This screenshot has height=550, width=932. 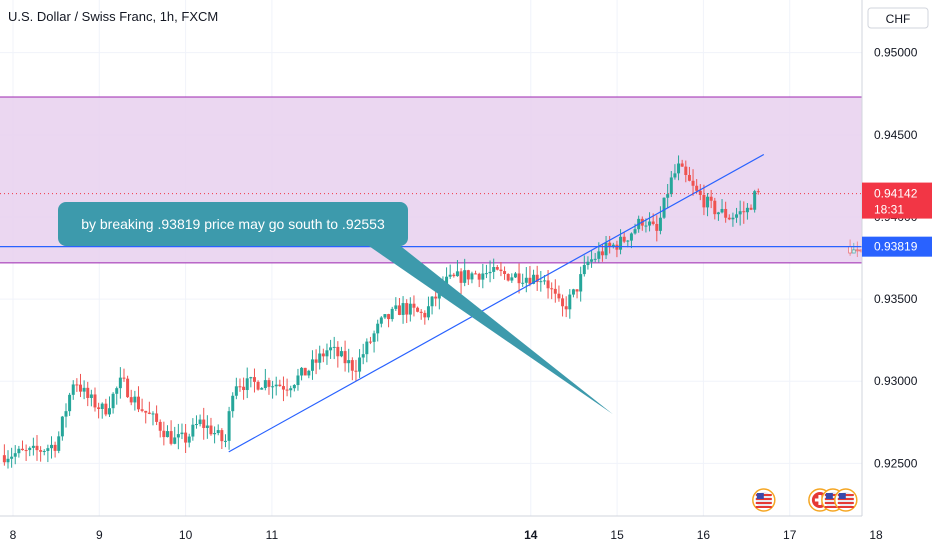 I want to click on time-axis: 891011141516171821, so click(x=466, y=532).